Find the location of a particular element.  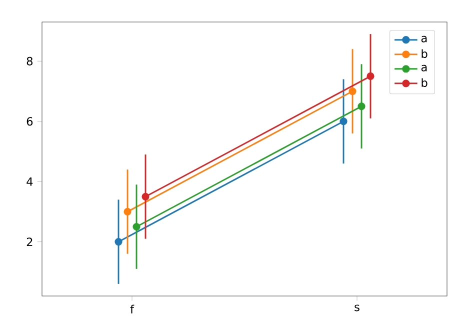

x-tick-label: f is located at coordinates (132, 309).